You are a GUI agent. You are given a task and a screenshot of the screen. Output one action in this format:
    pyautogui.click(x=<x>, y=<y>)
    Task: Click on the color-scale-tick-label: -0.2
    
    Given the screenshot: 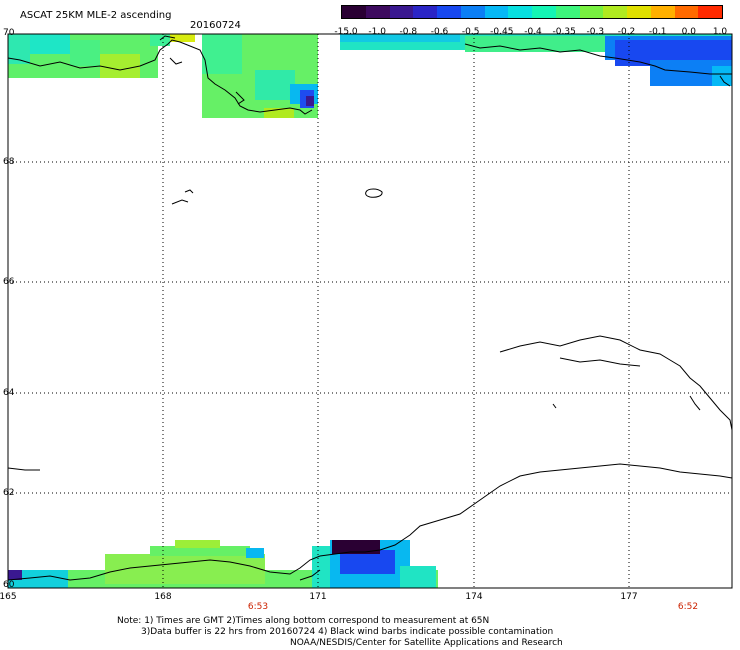 What is the action you would take?
    pyautogui.click(x=626, y=32)
    